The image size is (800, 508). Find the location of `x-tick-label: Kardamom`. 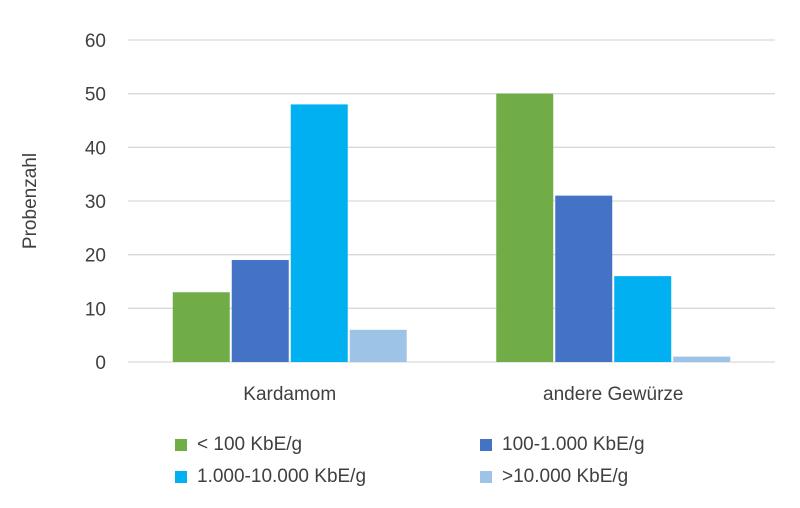

x-tick-label: Kardamom is located at coordinates (289, 394).